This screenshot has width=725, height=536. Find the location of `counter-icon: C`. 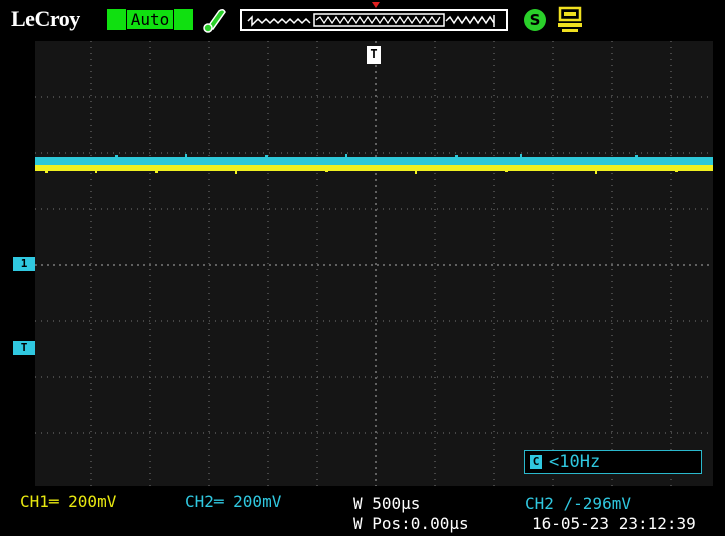

counter-icon: C is located at coordinates (536, 462).